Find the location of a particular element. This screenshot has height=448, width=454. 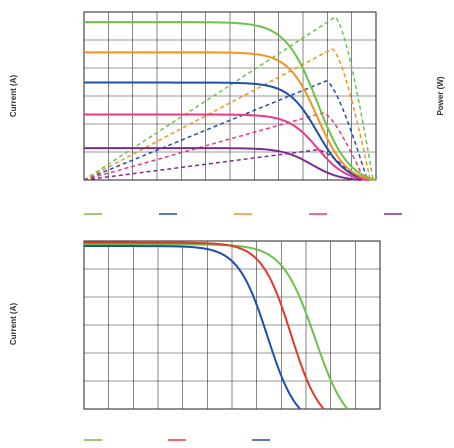

chart-1-y2-axis-label: Power (W) is located at coordinates (440, 95).